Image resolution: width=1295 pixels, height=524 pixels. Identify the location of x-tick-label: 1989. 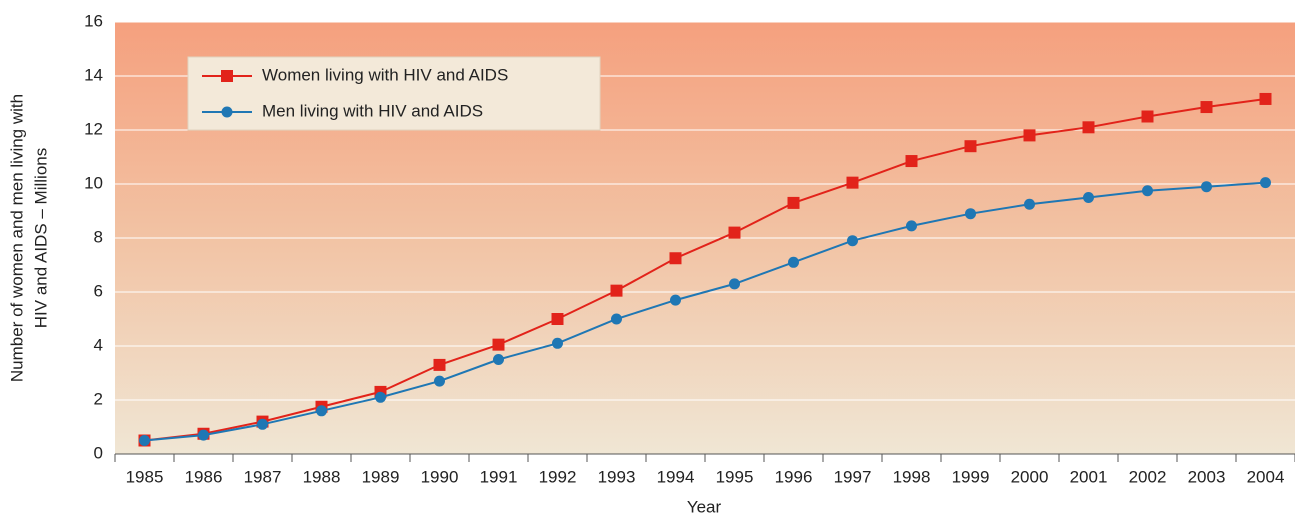
(381, 476).